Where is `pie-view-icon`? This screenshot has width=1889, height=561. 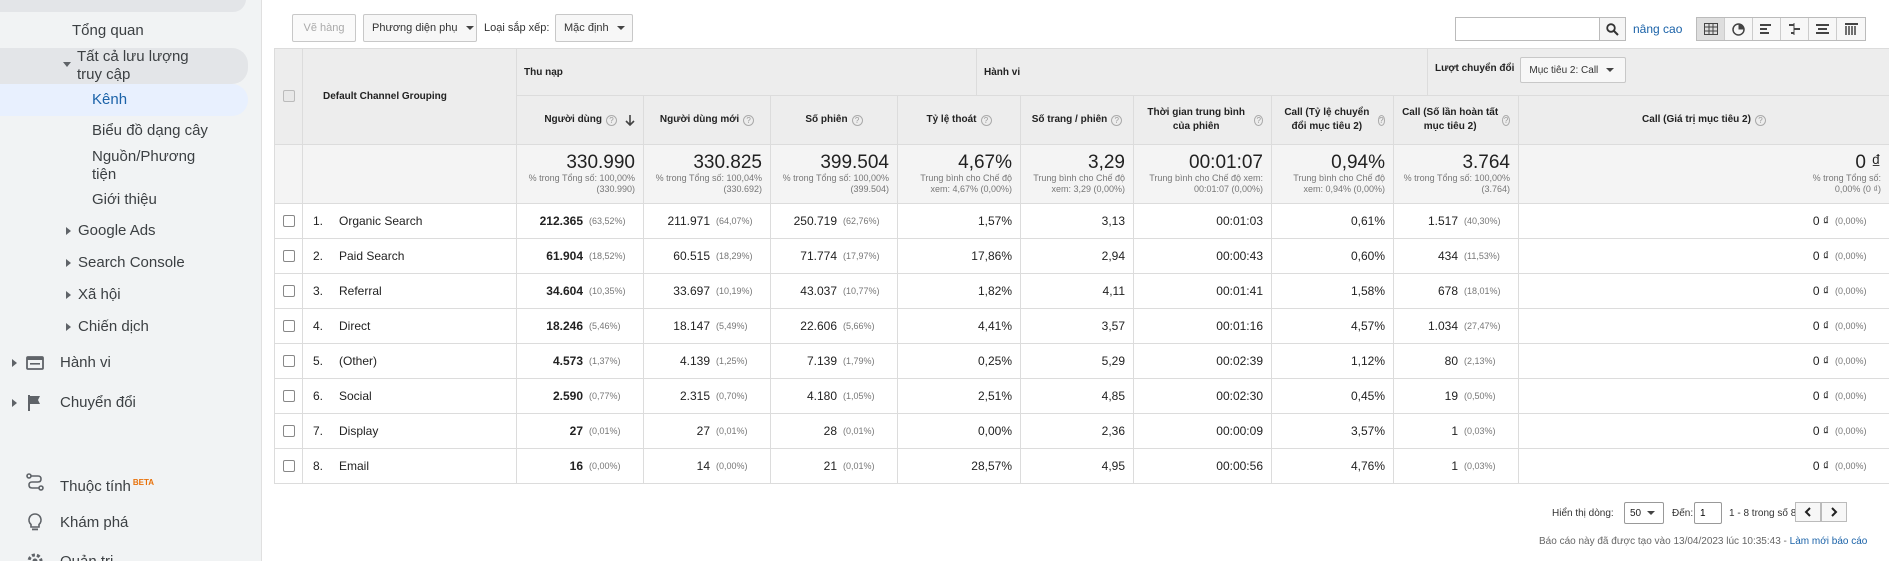 pie-view-icon is located at coordinates (1739, 29).